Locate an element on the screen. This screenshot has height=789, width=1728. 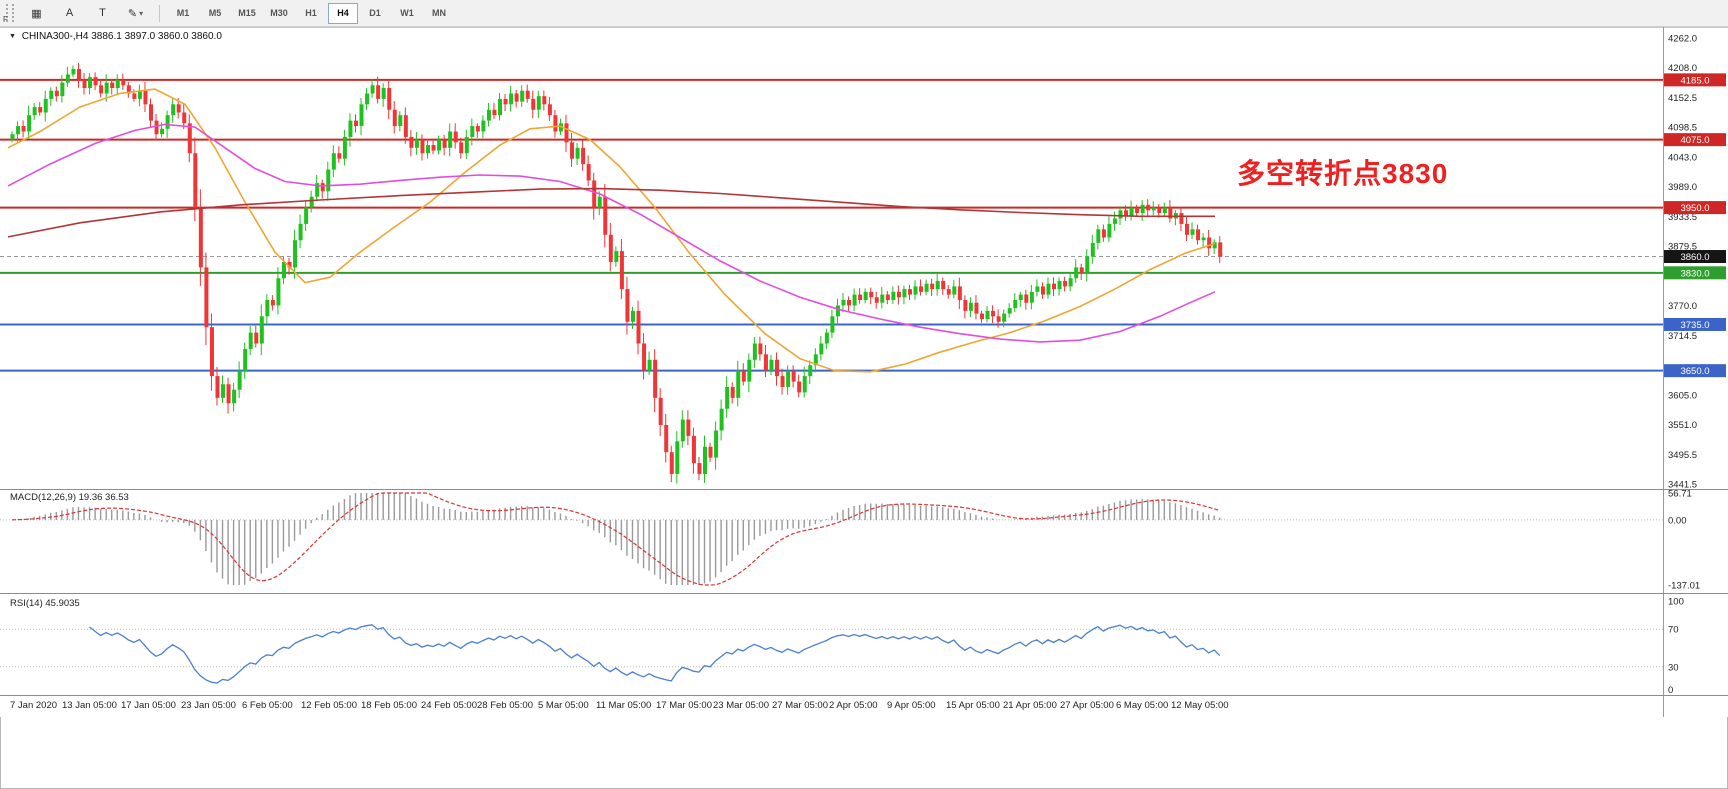
timeframe-button-h1: H1 is located at coordinates (311, 12).